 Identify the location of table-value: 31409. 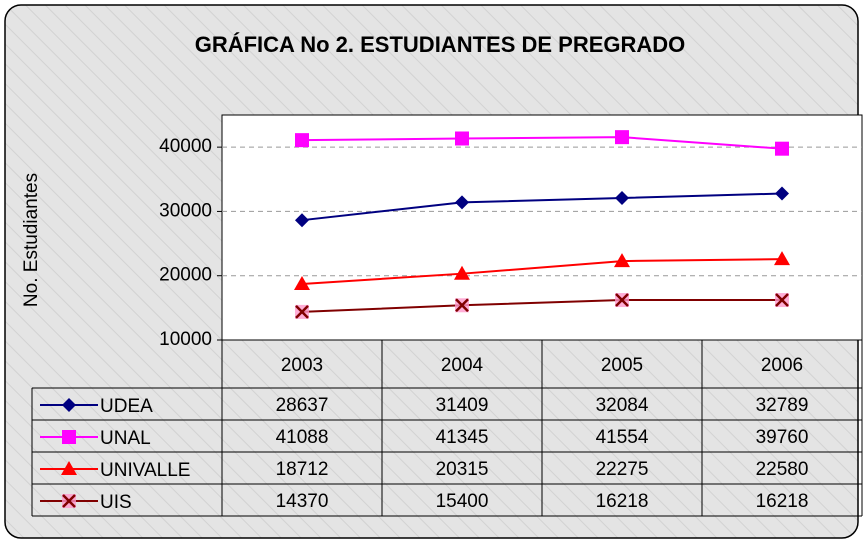
(462, 405).